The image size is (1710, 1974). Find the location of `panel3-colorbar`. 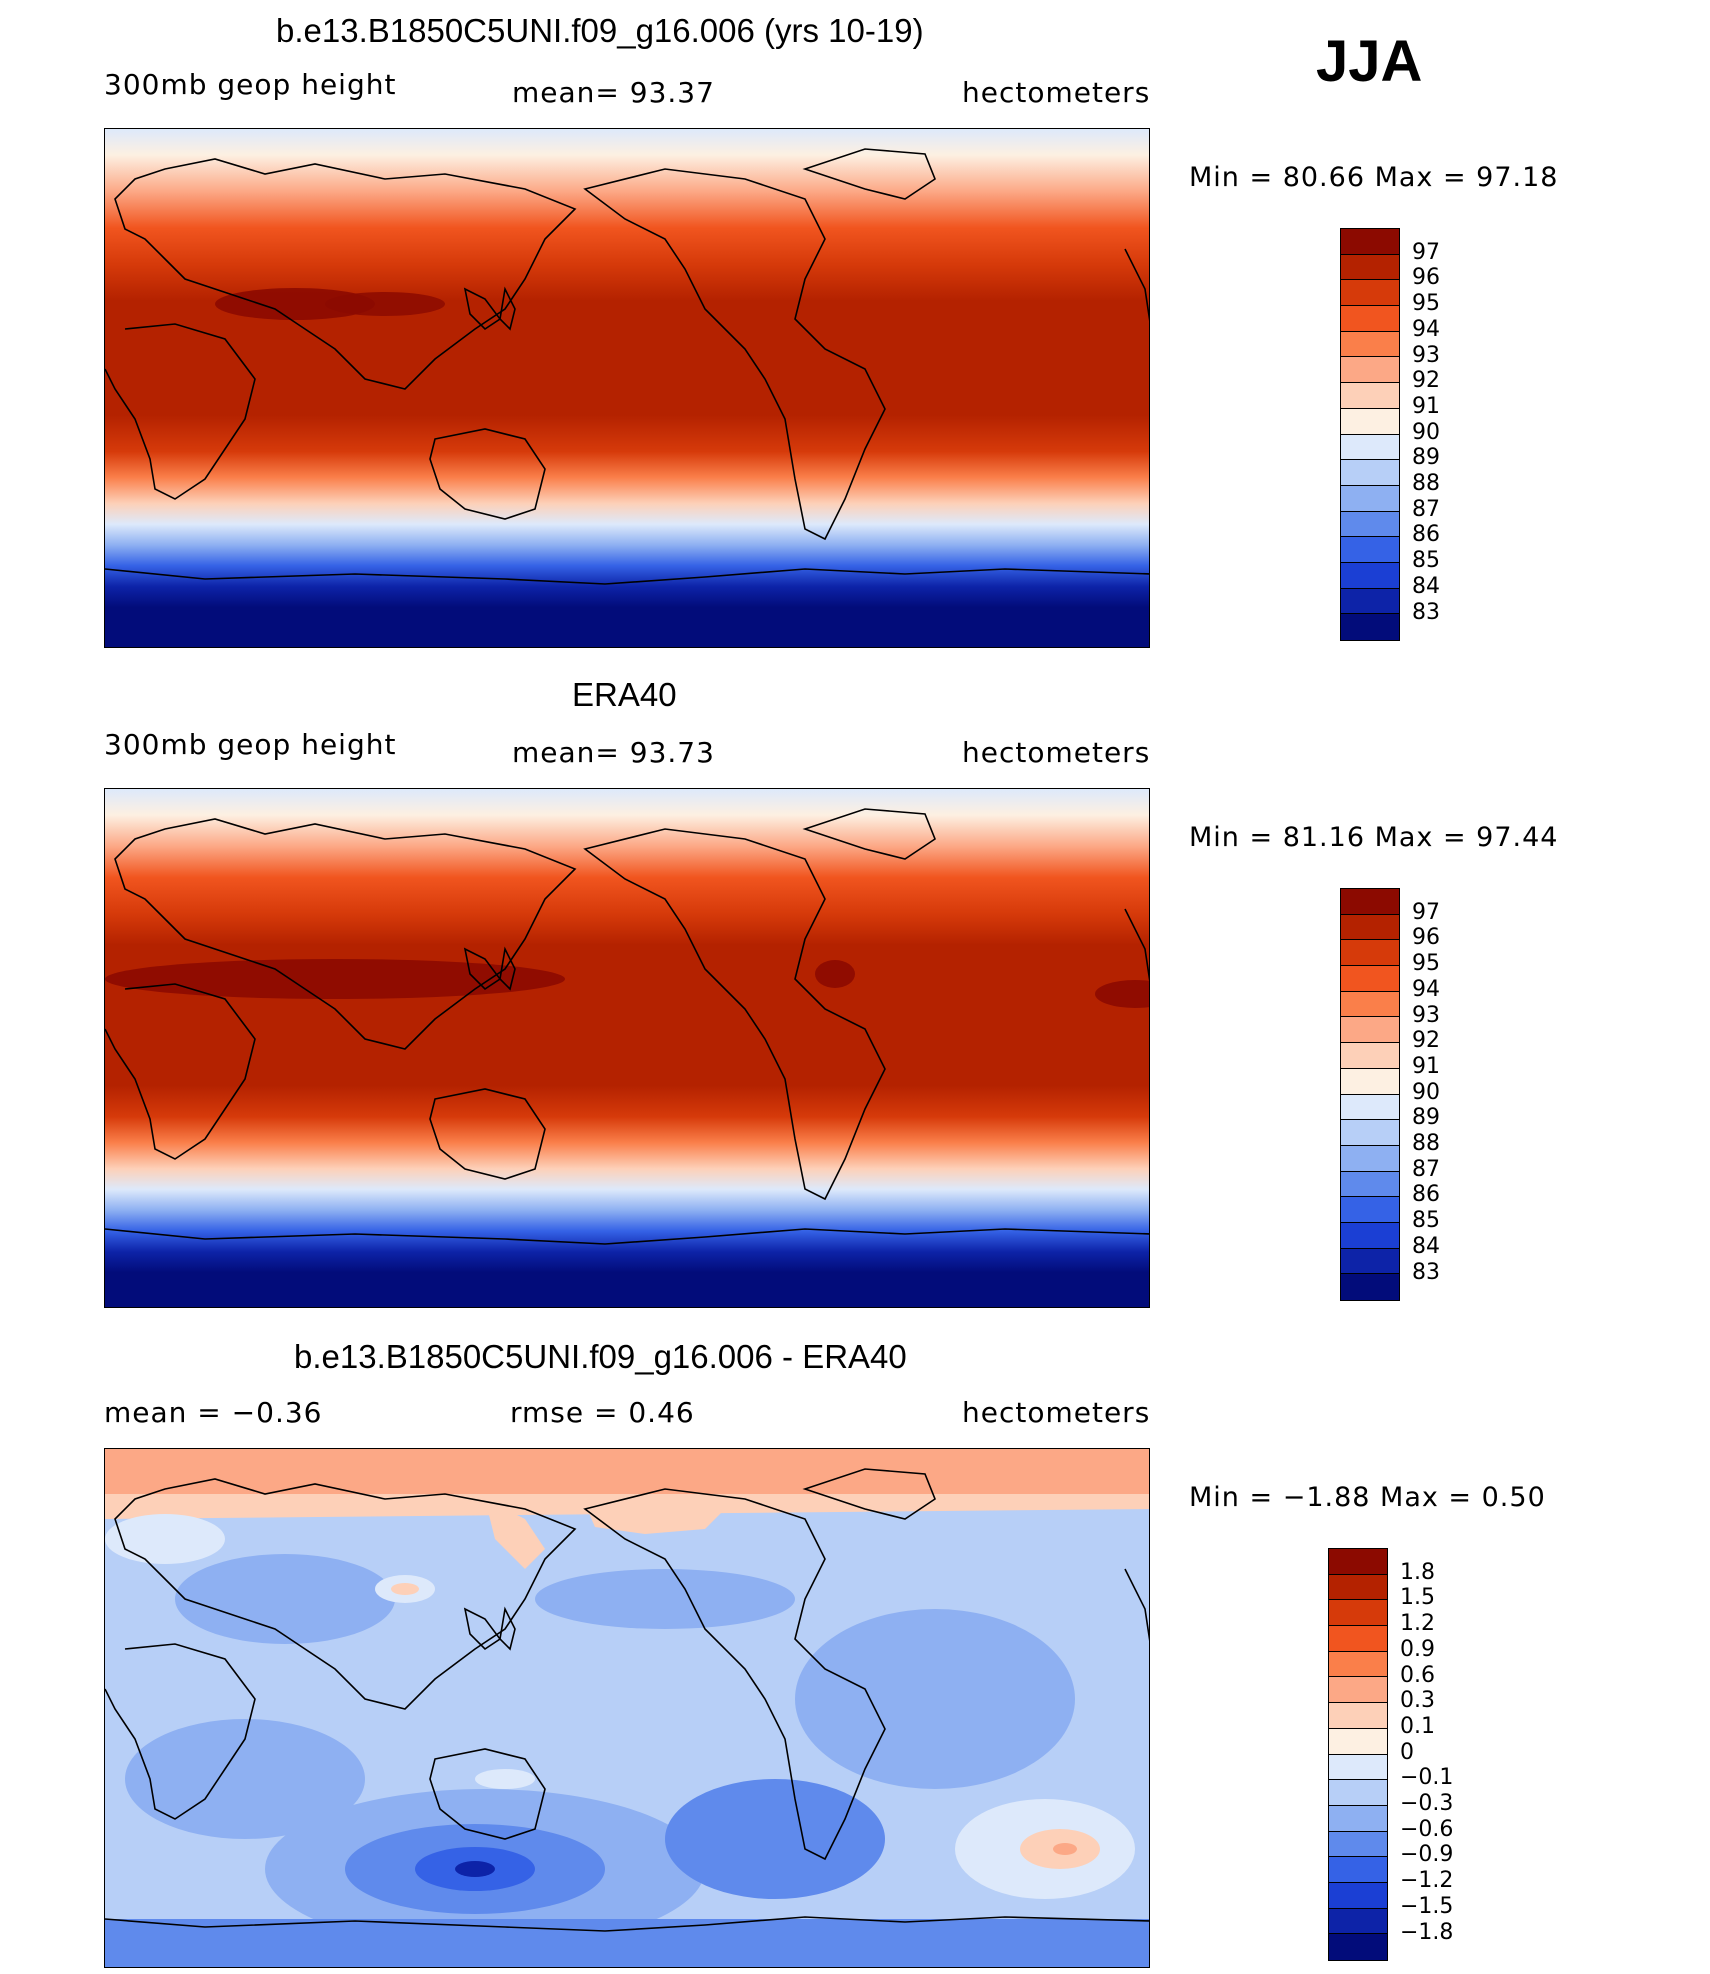

panel3-colorbar is located at coordinates (1358, 1754).